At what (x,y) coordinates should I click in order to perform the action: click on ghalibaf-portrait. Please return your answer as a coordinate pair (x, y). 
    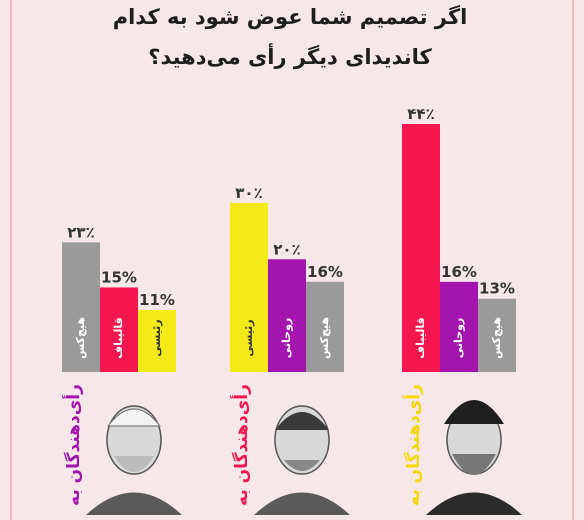
    Looking at the image, I should click on (302, 460).